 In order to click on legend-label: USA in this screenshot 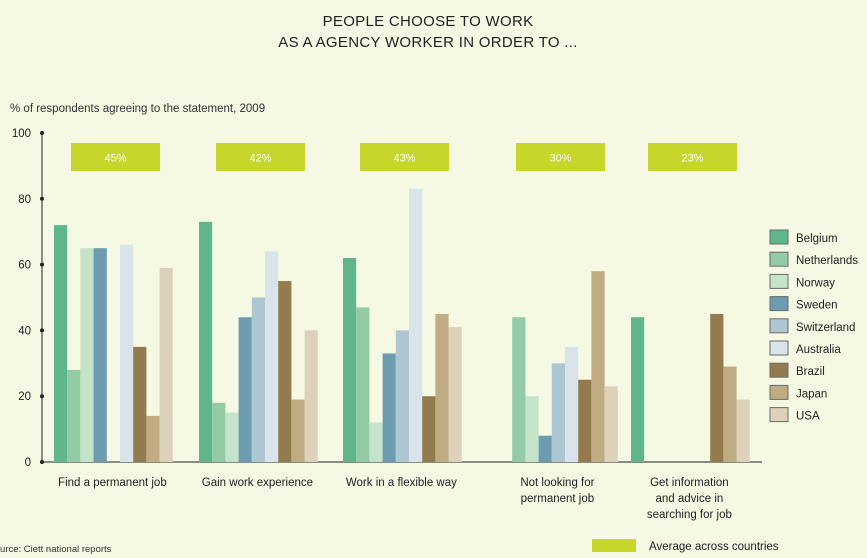, I will do `click(808, 417)`.